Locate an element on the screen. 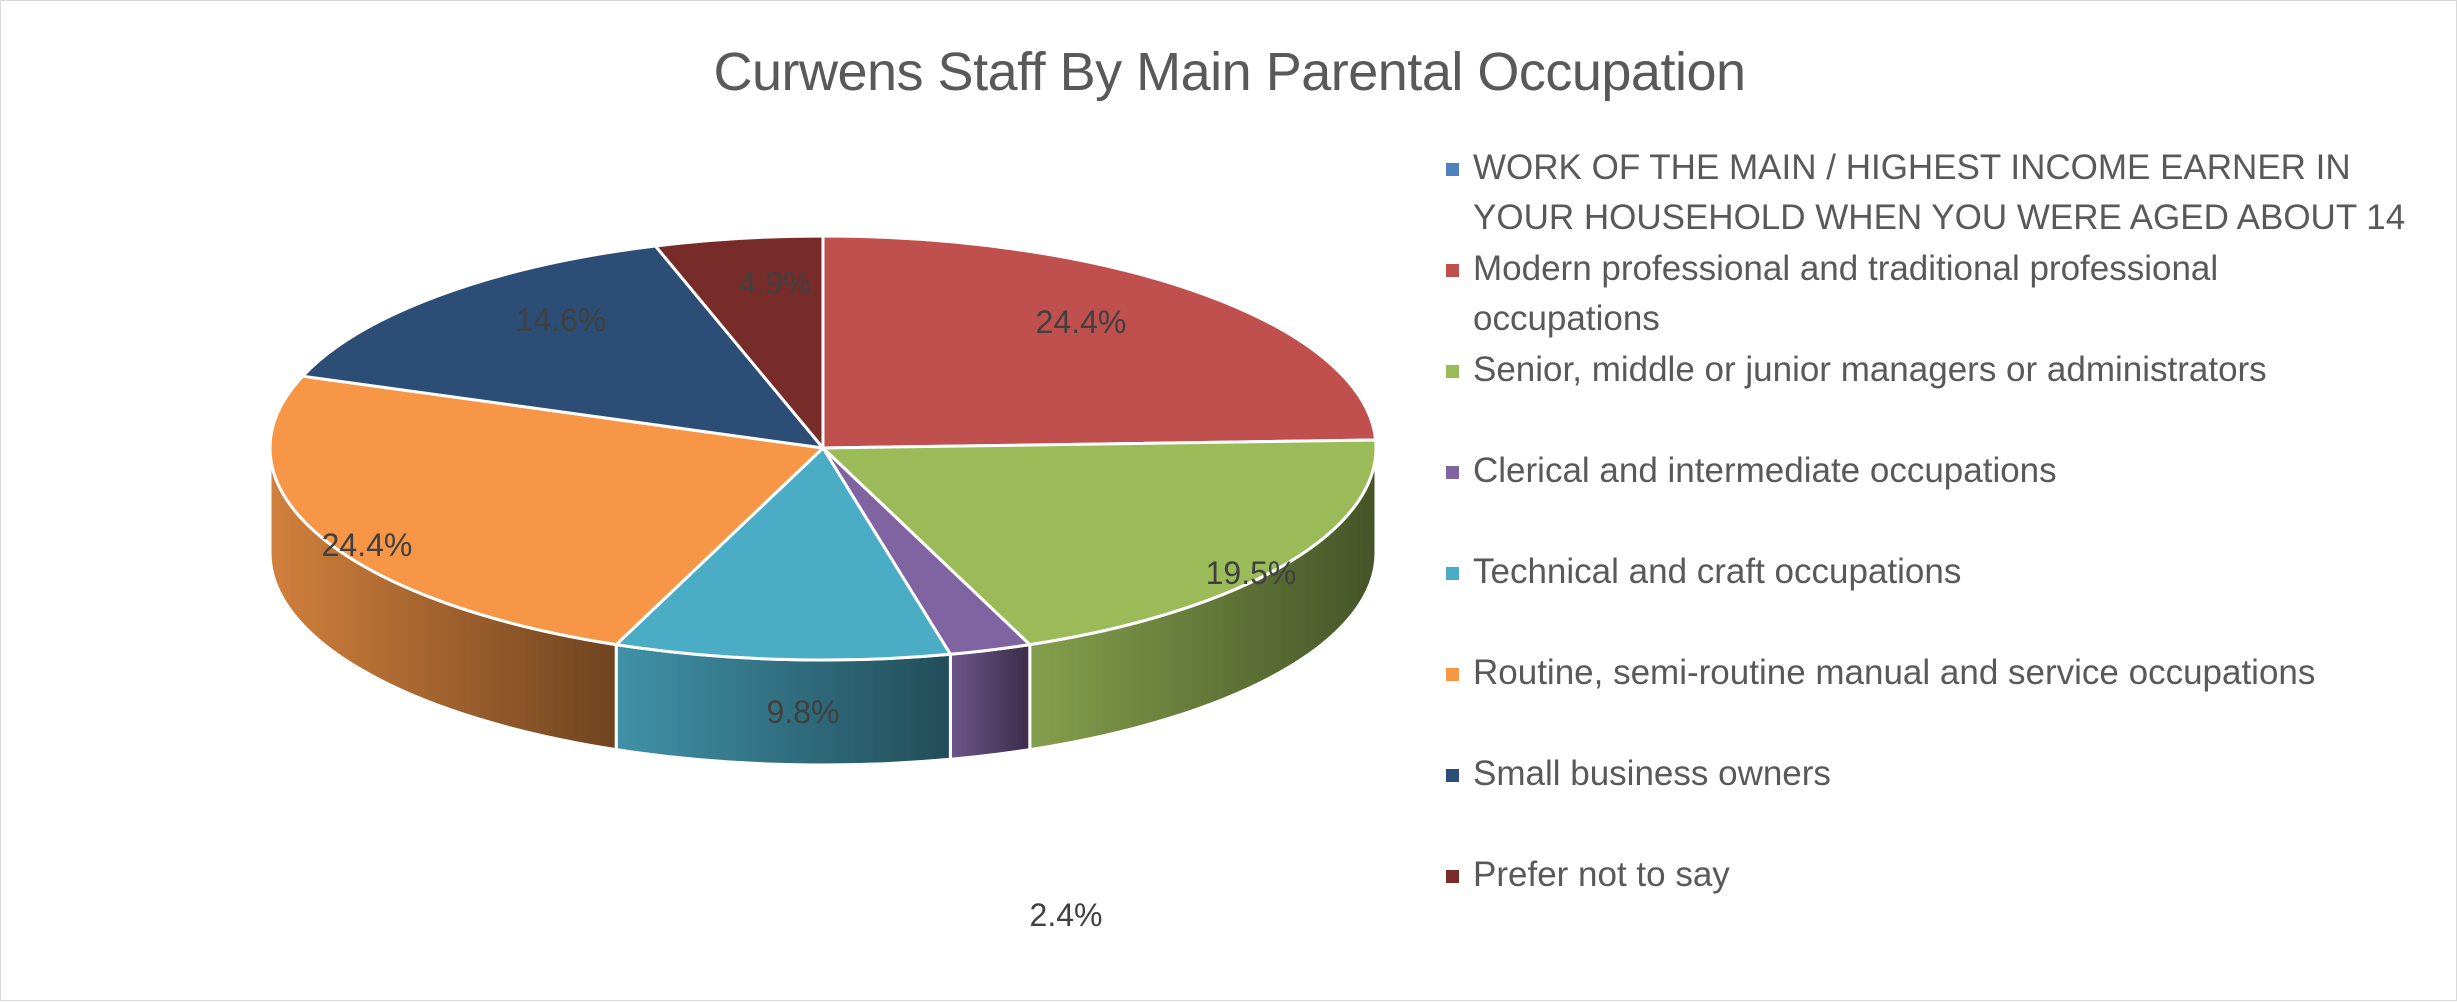 The image size is (2457, 1002). data-label: 14.6% is located at coordinates (561, 320).